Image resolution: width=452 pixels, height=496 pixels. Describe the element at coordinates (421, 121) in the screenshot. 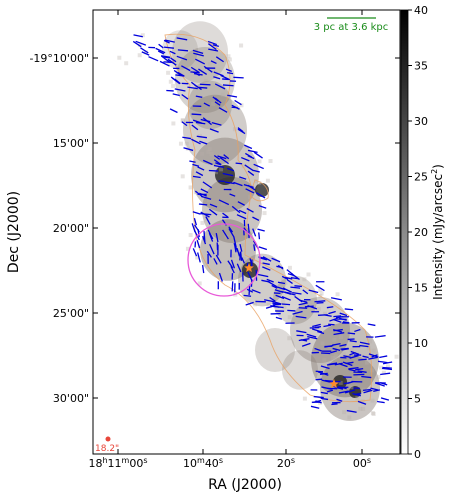

I see `colorbar-tick-label: 30` at that location.